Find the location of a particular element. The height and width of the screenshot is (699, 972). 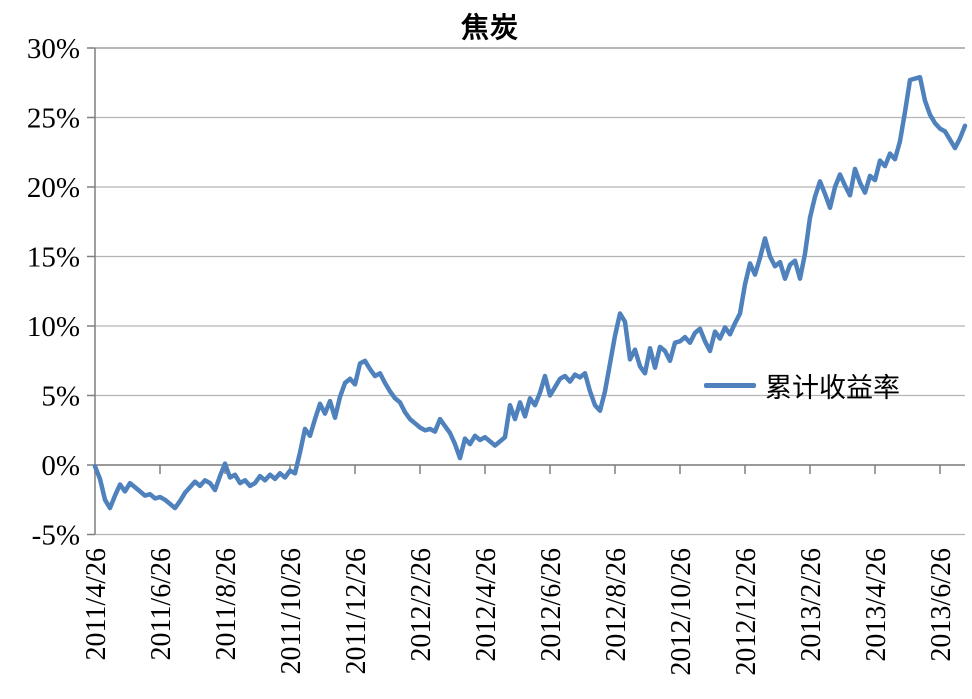

svg-text: 2013/6/26 is located at coordinates (941, 605).